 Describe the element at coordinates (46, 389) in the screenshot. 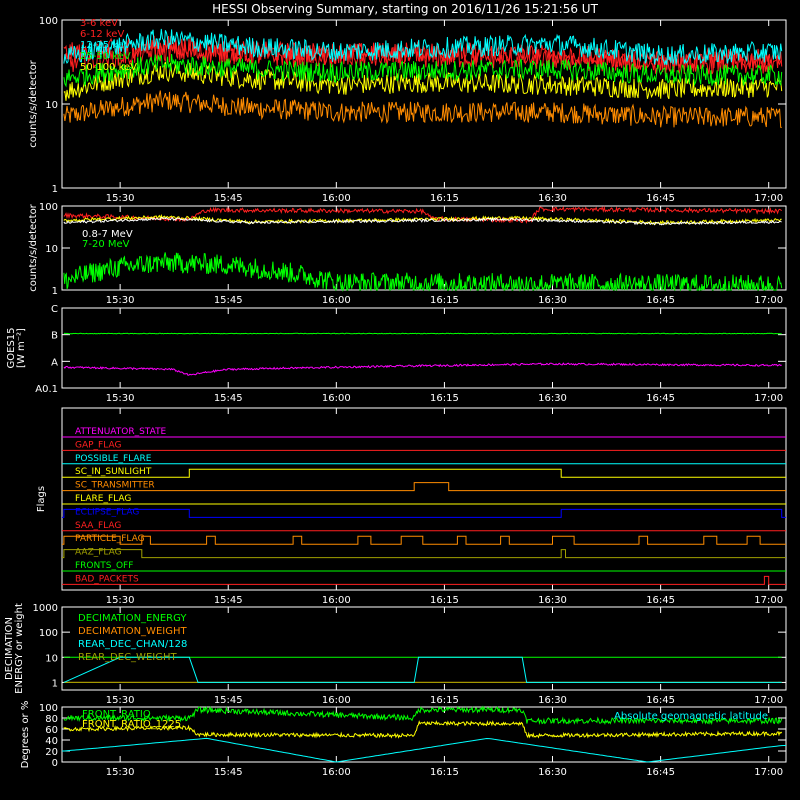

I see `y-tick-label: A0.1` at that location.